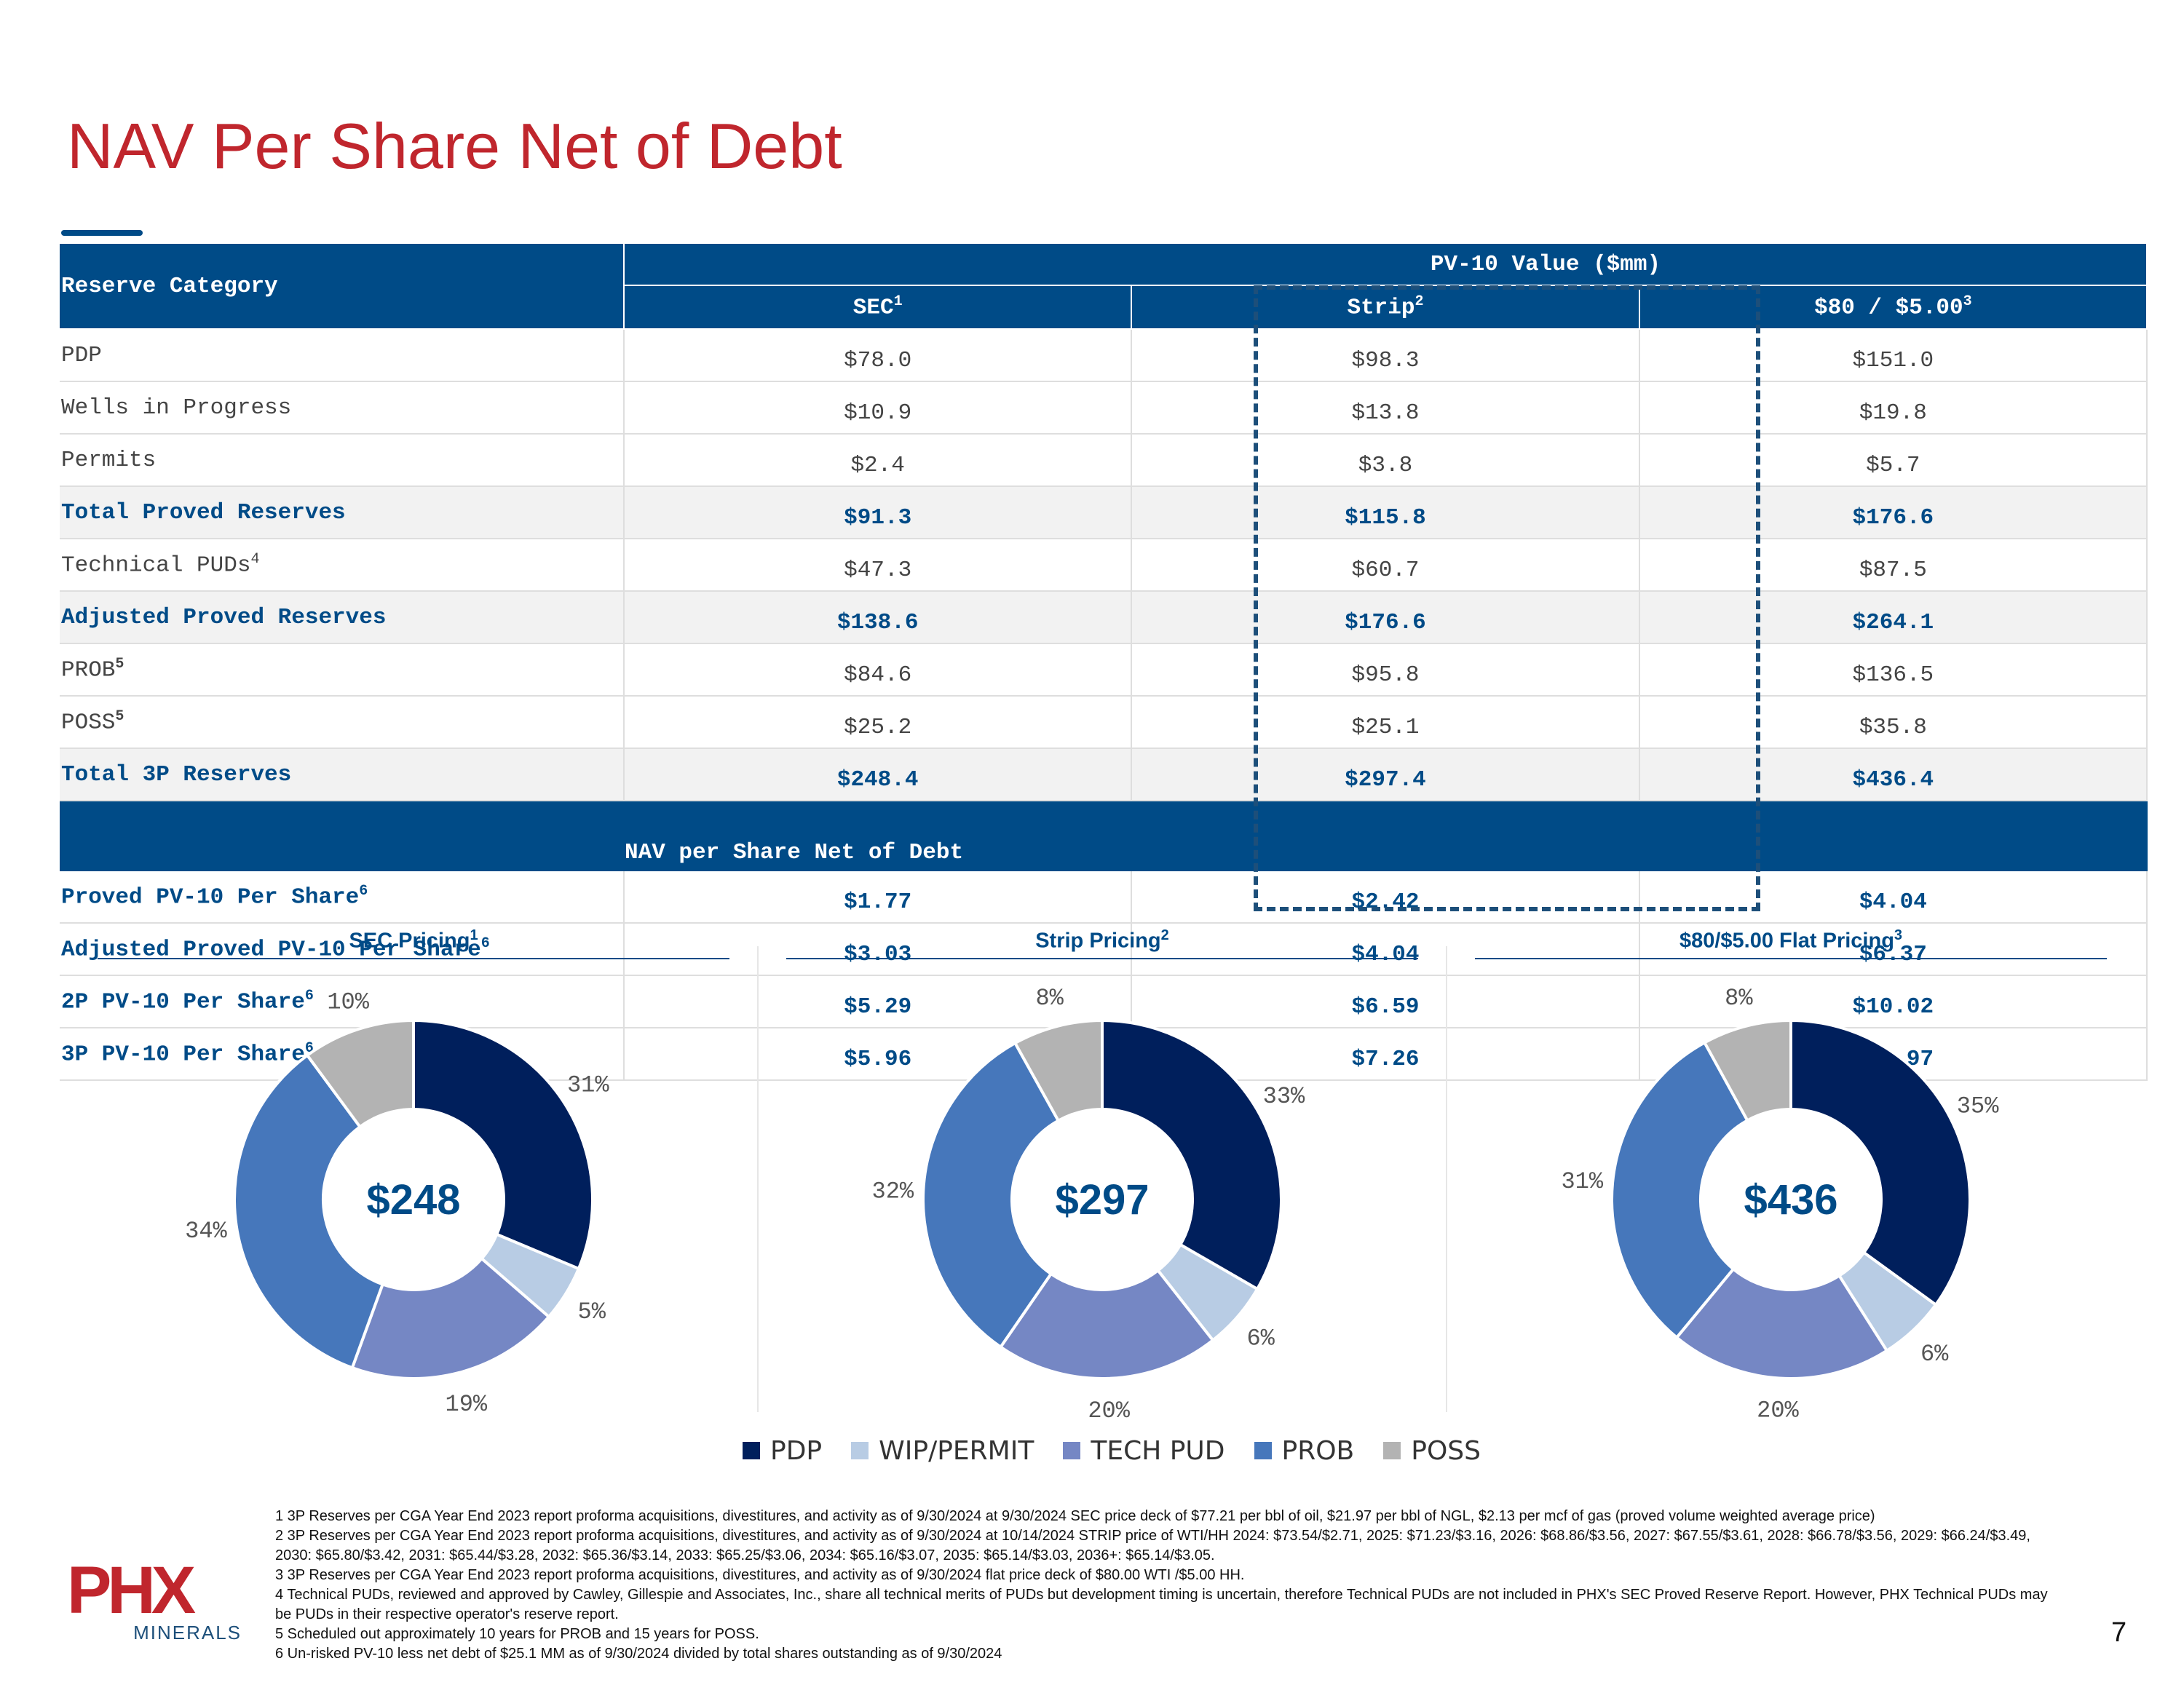  Describe the element at coordinates (1786, 941) in the screenshot. I see `chart-title-flat-text: $80/$5.00 Flat Pricing` at that location.